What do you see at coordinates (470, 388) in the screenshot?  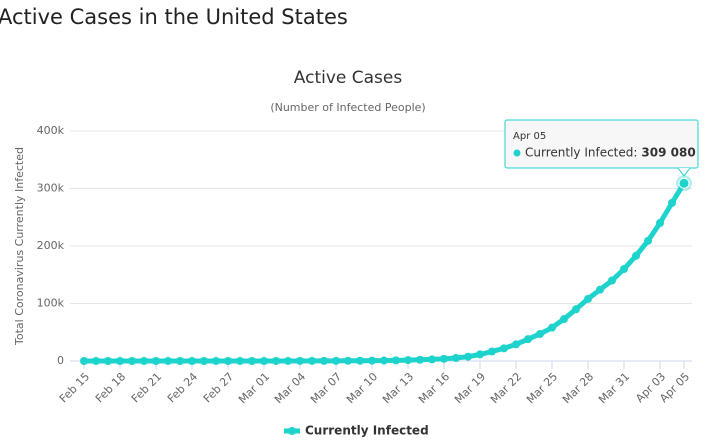 I see `x-tick-label: Mar 19` at bounding box center [470, 388].